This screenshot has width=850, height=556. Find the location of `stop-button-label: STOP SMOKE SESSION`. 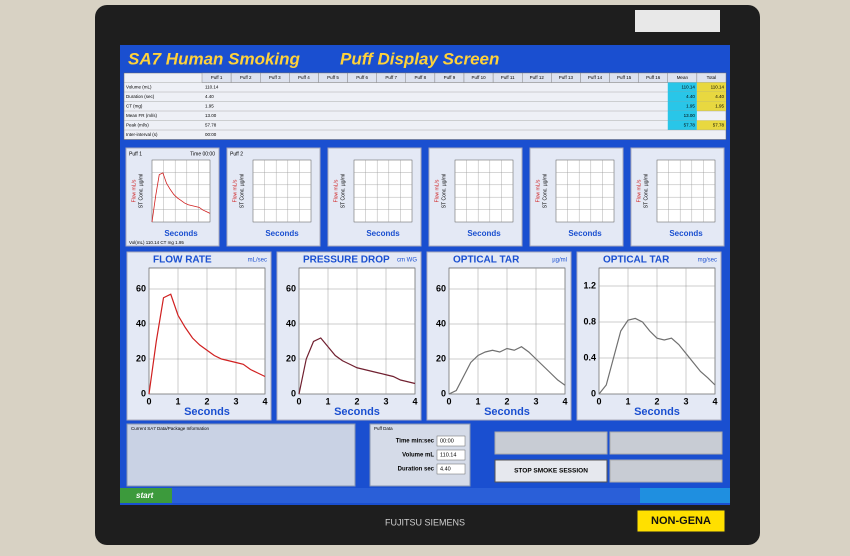

stop-button-label: STOP SMOKE SESSION is located at coordinates (551, 471).